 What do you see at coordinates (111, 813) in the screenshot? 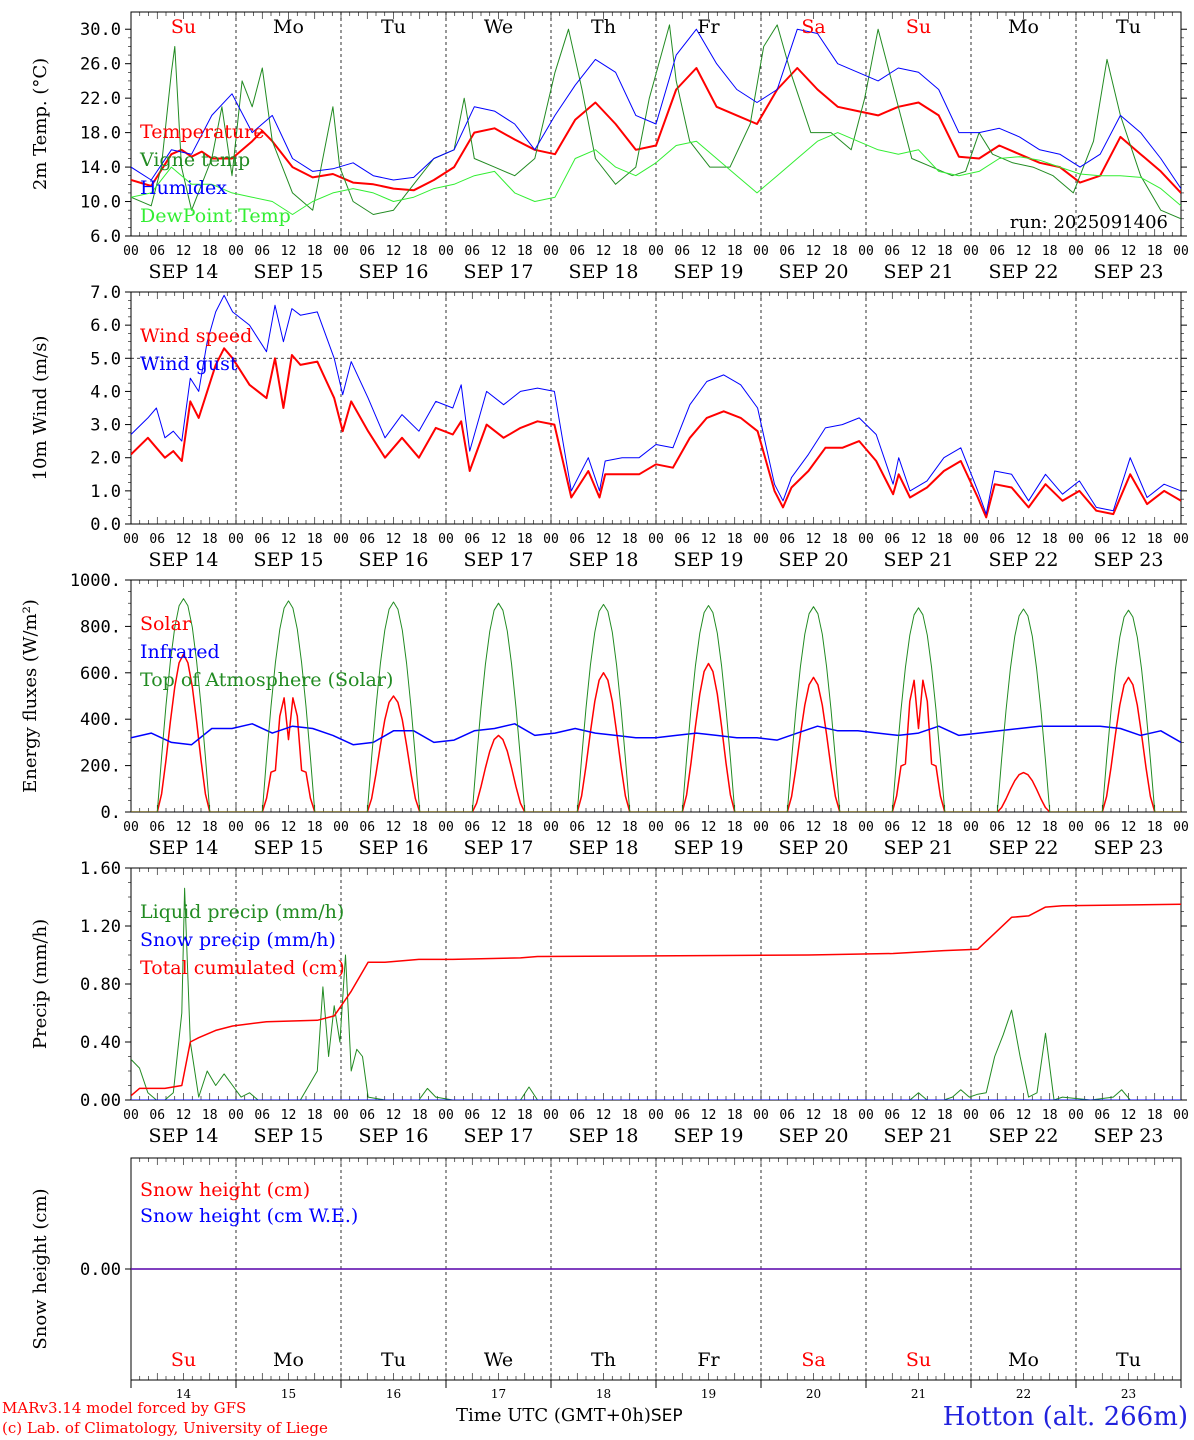
I see `y-tick-label: 0.` at bounding box center [111, 813].